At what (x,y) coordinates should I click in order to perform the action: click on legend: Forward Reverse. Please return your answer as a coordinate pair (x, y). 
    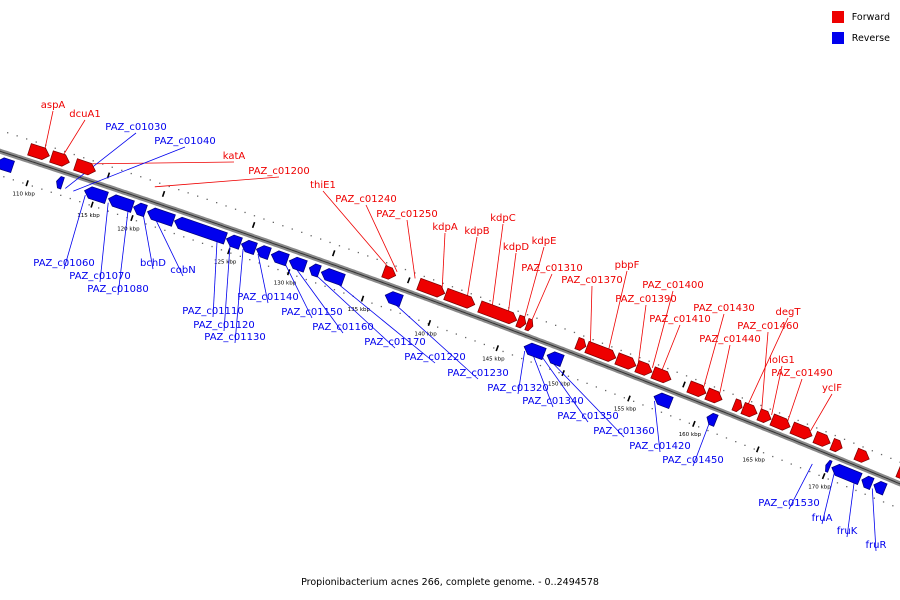
    Looking at the image, I should click on (860, 30).